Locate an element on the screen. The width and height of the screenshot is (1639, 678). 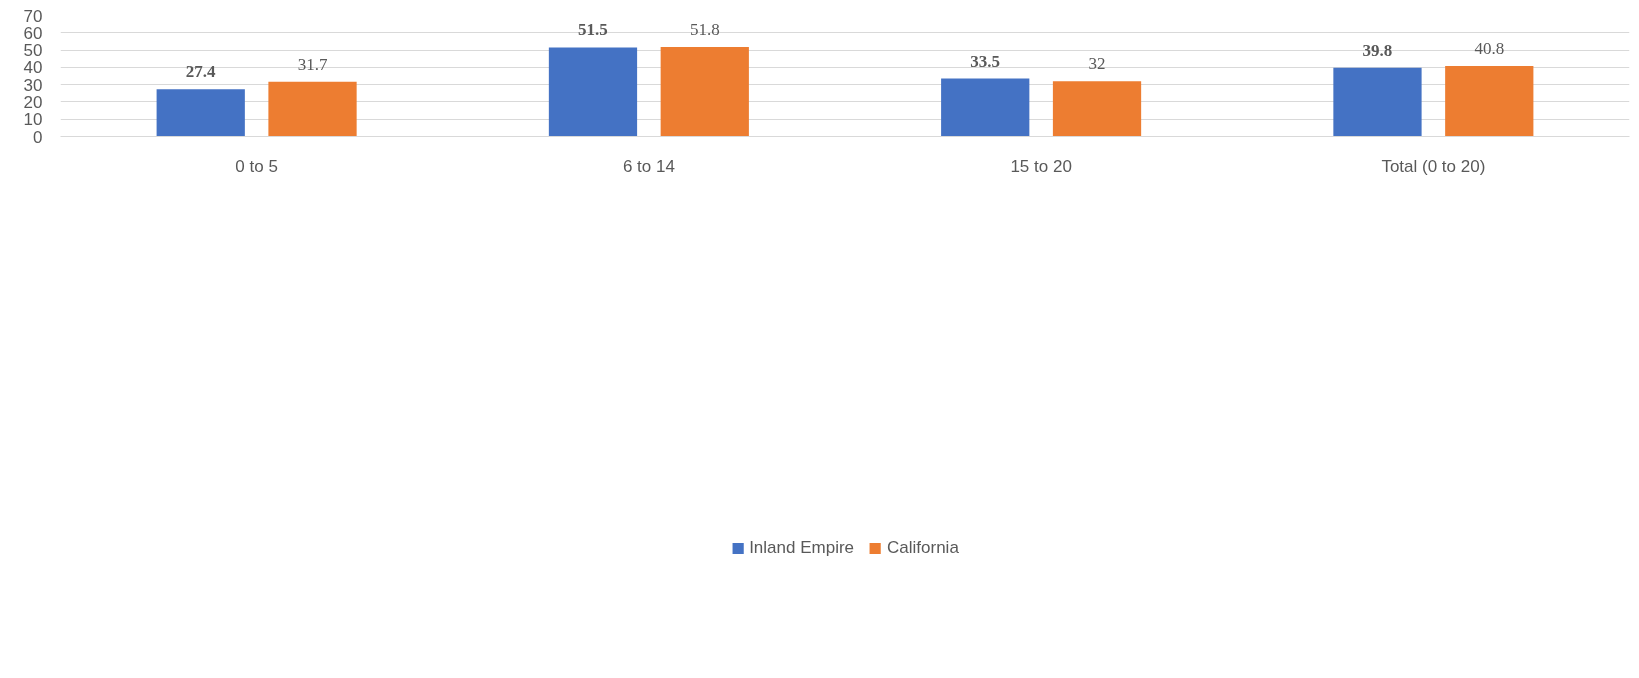
y-tick-label: 60 is located at coordinates (33, 33).